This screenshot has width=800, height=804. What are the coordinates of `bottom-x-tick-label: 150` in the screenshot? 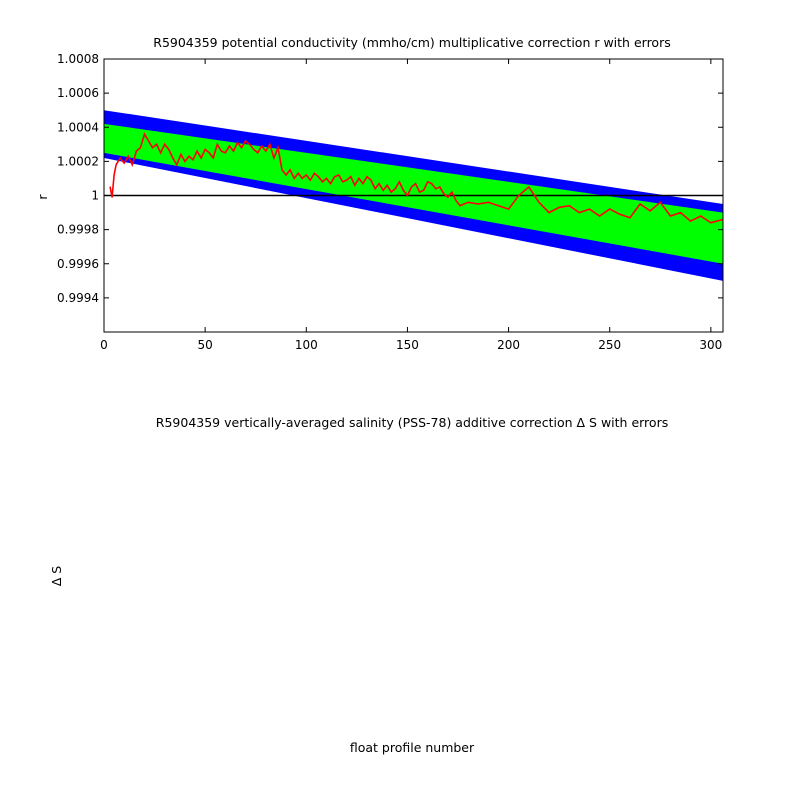 It's located at (407, 725).